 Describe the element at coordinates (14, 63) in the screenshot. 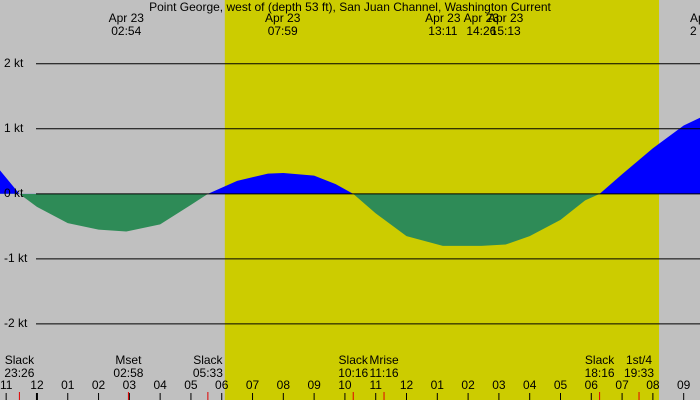

I see `y-tick-label: 2 kt` at that location.